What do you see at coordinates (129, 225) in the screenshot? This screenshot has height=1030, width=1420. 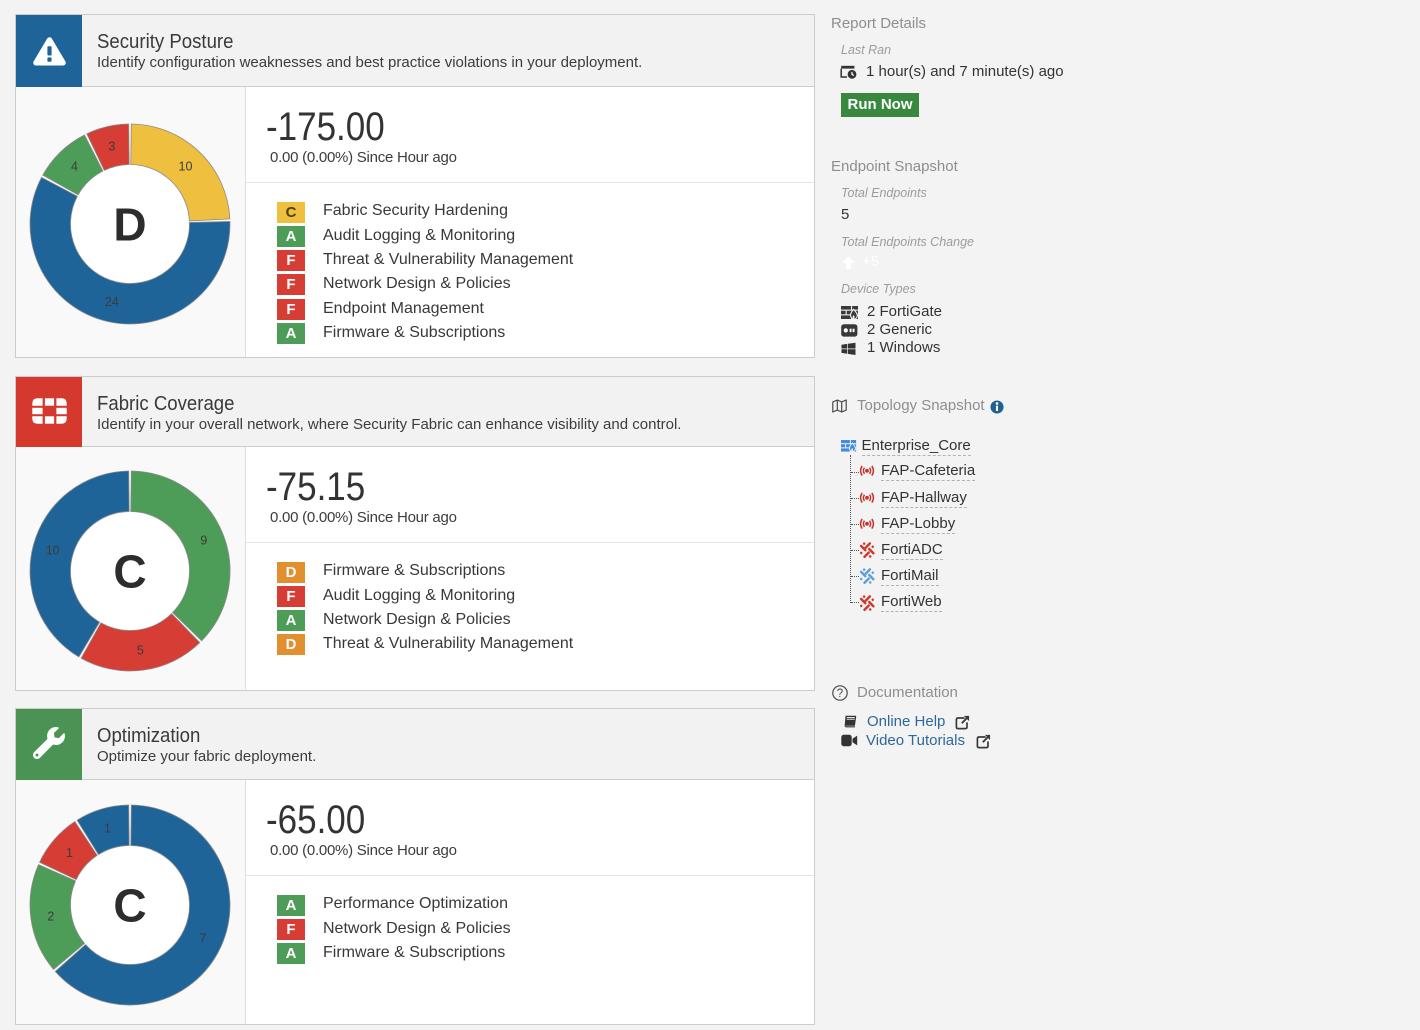 I see `svg-text: D` at bounding box center [129, 225].